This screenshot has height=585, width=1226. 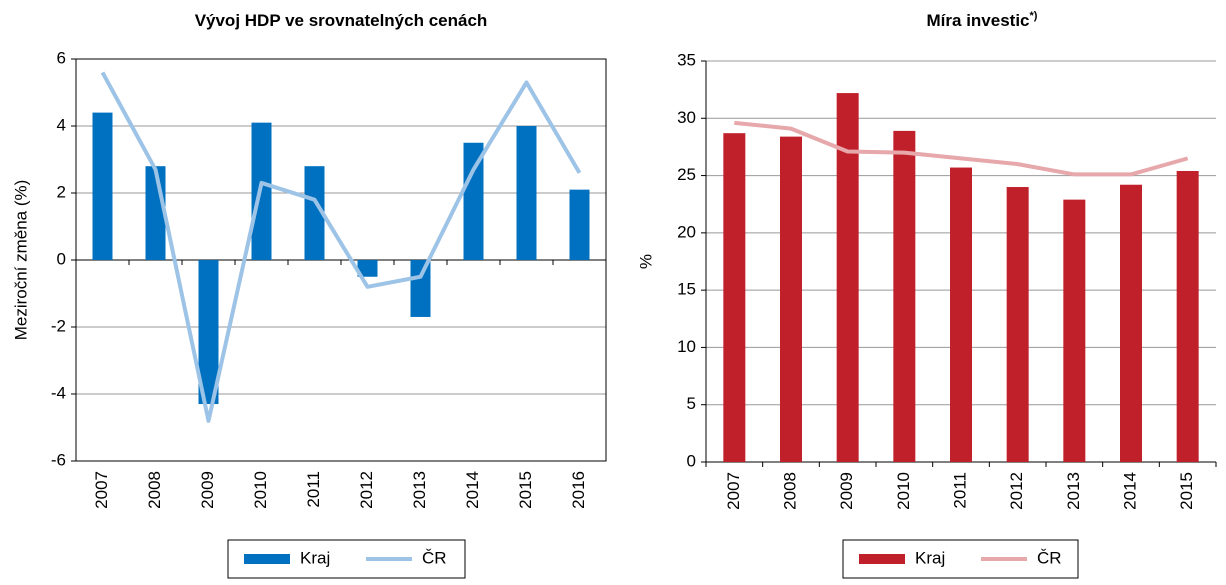 What do you see at coordinates (686, 231) in the screenshot?
I see `y-tick-label: 20` at bounding box center [686, 231].